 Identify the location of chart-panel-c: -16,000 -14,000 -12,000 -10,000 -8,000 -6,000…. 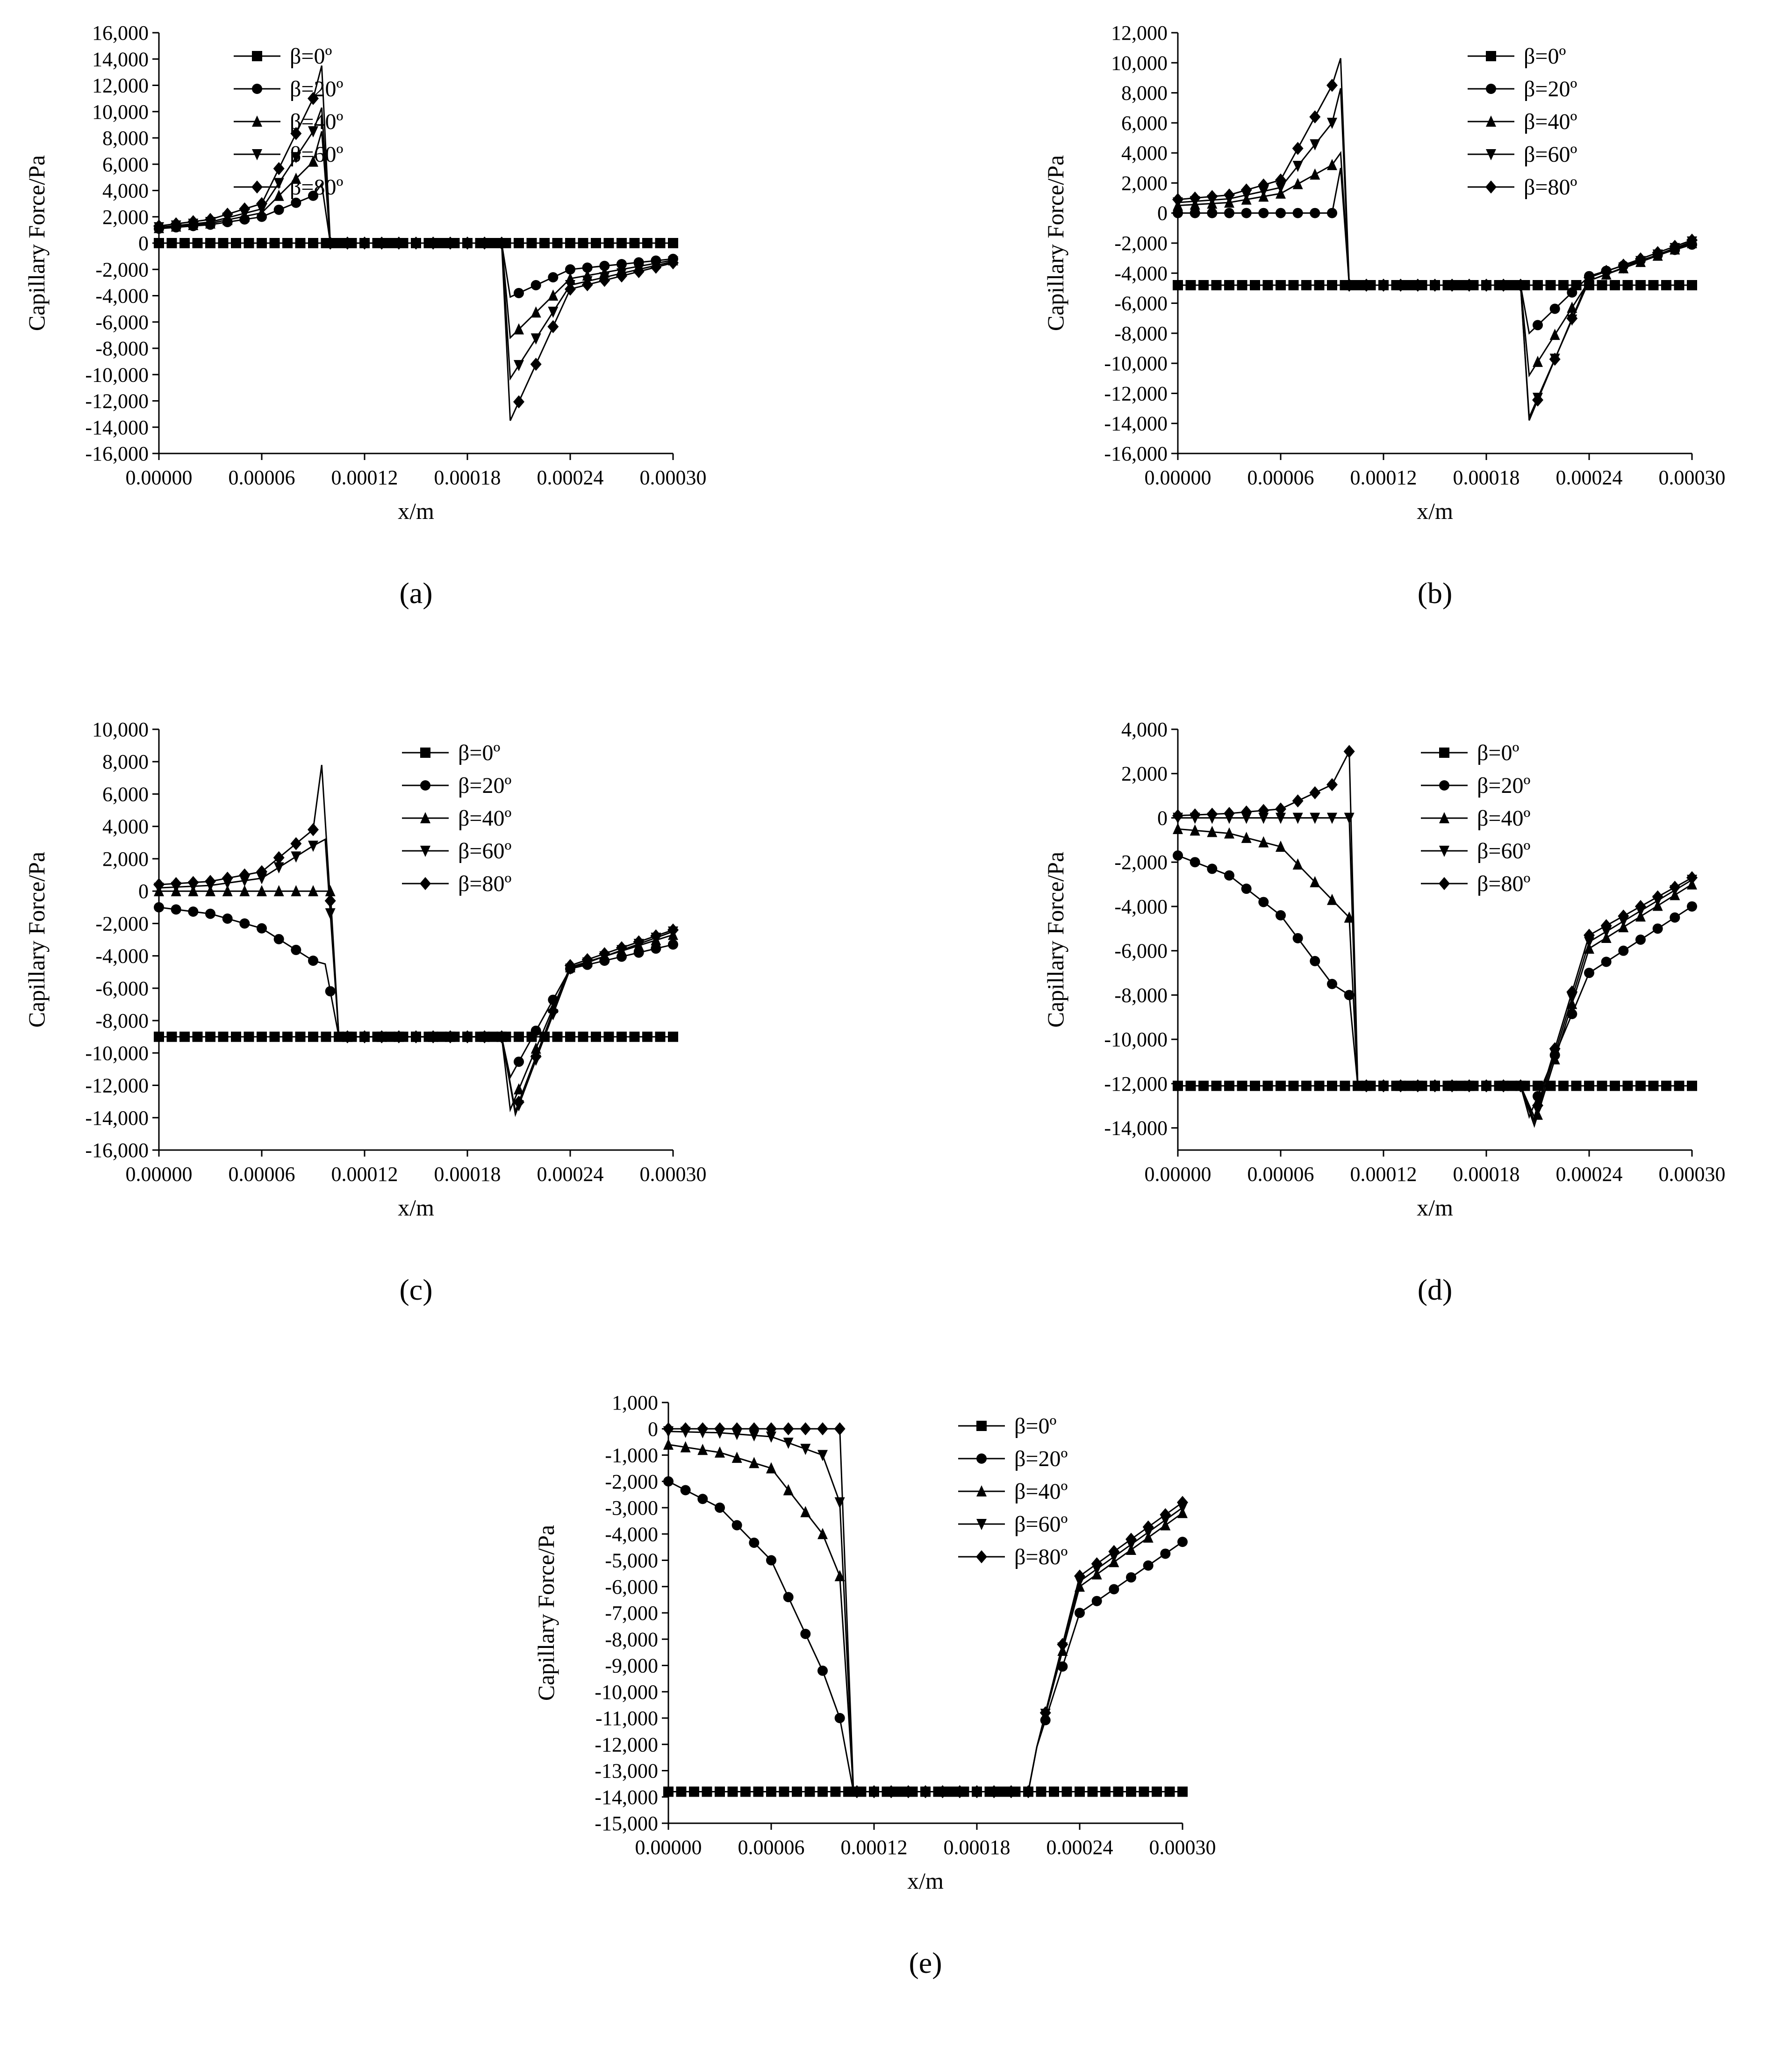
(365, 1012).